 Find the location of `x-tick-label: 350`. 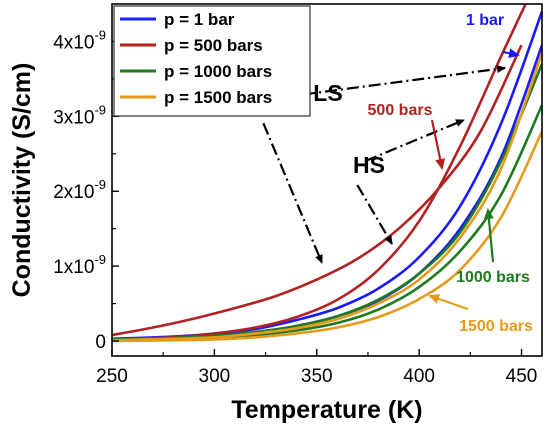

x-tick-label: 350 is located at coordinates (317, 376).